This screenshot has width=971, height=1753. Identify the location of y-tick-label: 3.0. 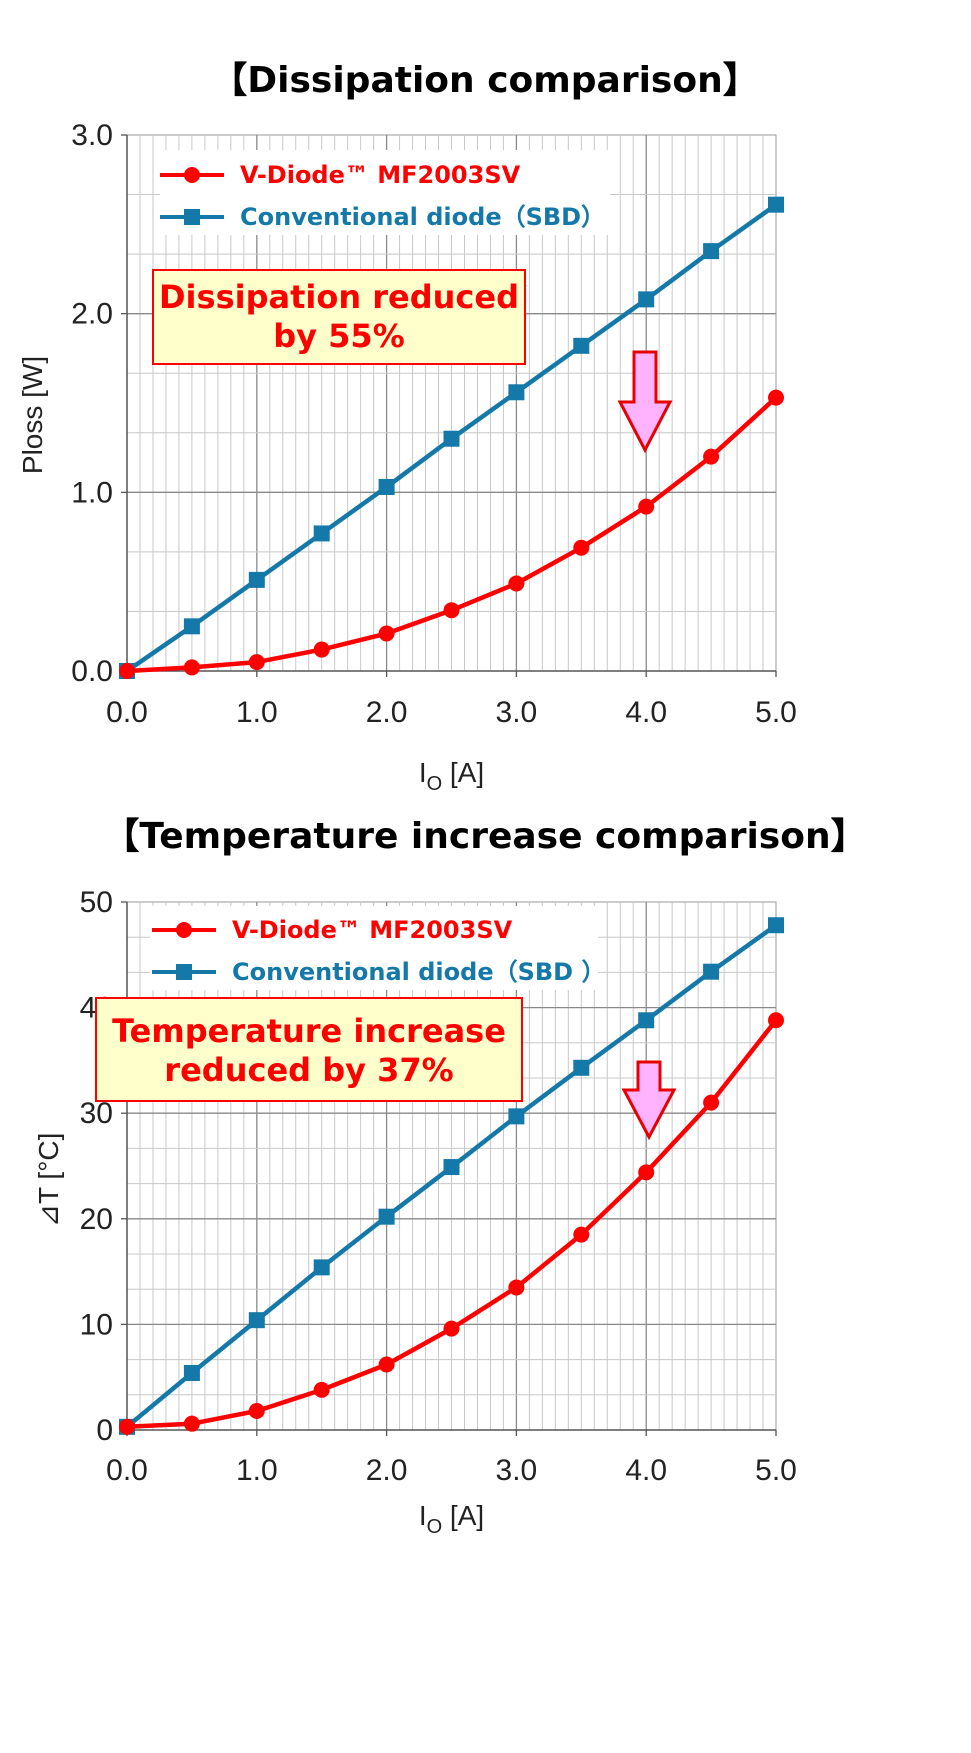
(92, 135).